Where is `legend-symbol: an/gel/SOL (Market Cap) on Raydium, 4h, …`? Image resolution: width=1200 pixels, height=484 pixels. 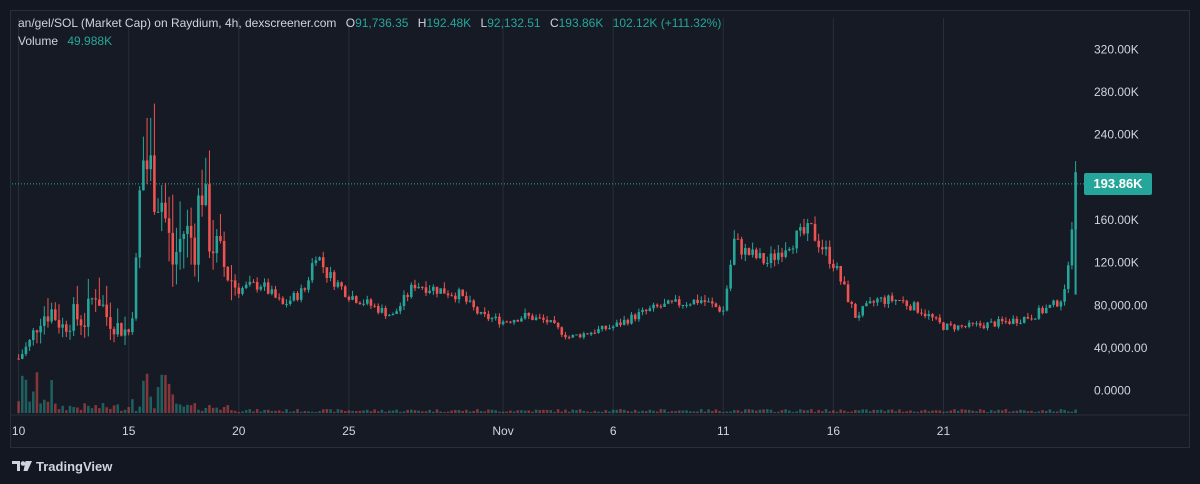 legend-symbol: an/gel/SOL (Market Cap) on Raydium, 4h, … is located at coordinates (177, 23).